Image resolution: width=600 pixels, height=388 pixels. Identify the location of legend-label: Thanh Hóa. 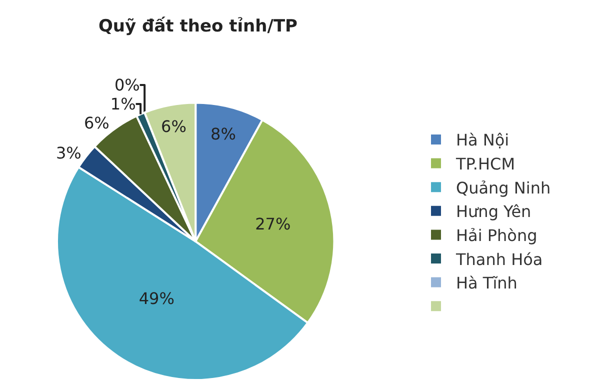
(499, 259).